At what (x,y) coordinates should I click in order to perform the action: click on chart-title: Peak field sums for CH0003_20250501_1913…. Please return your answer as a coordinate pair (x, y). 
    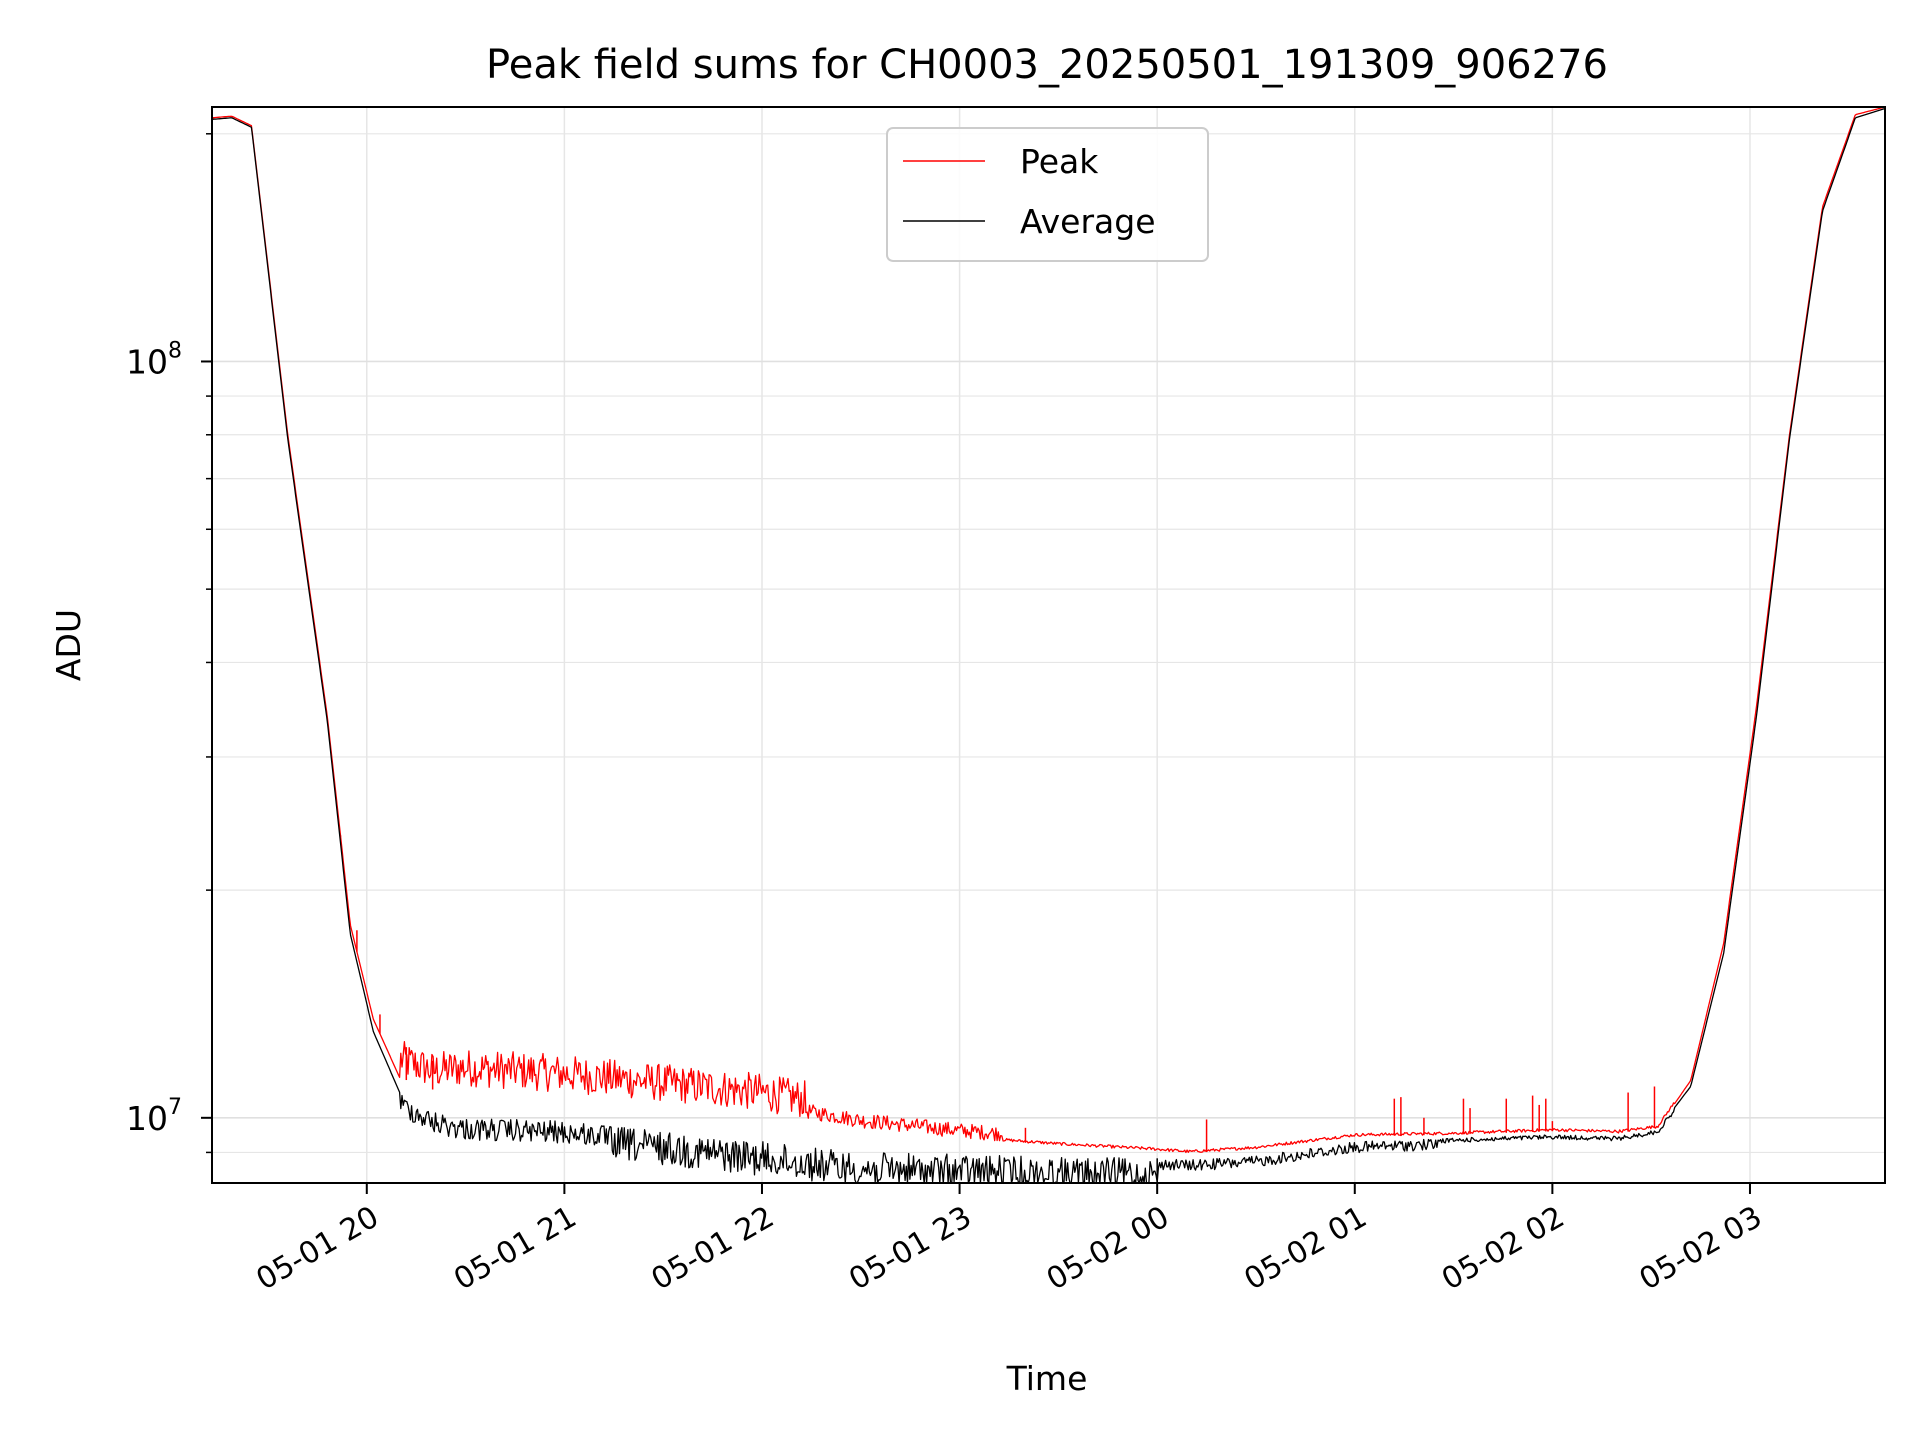
    Looking at the image, I should click on (1047, 65).